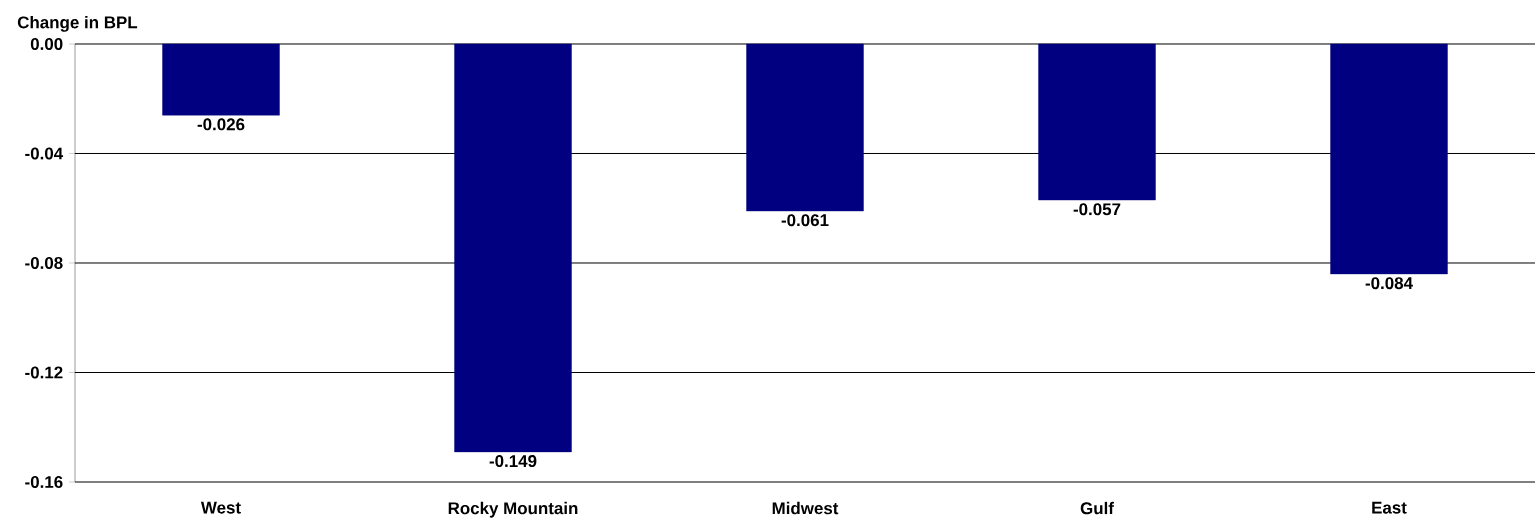 The height and width of the screenshot is (529, 1535). I want to click on y-tick-label: -0.04, so click(44, 153).